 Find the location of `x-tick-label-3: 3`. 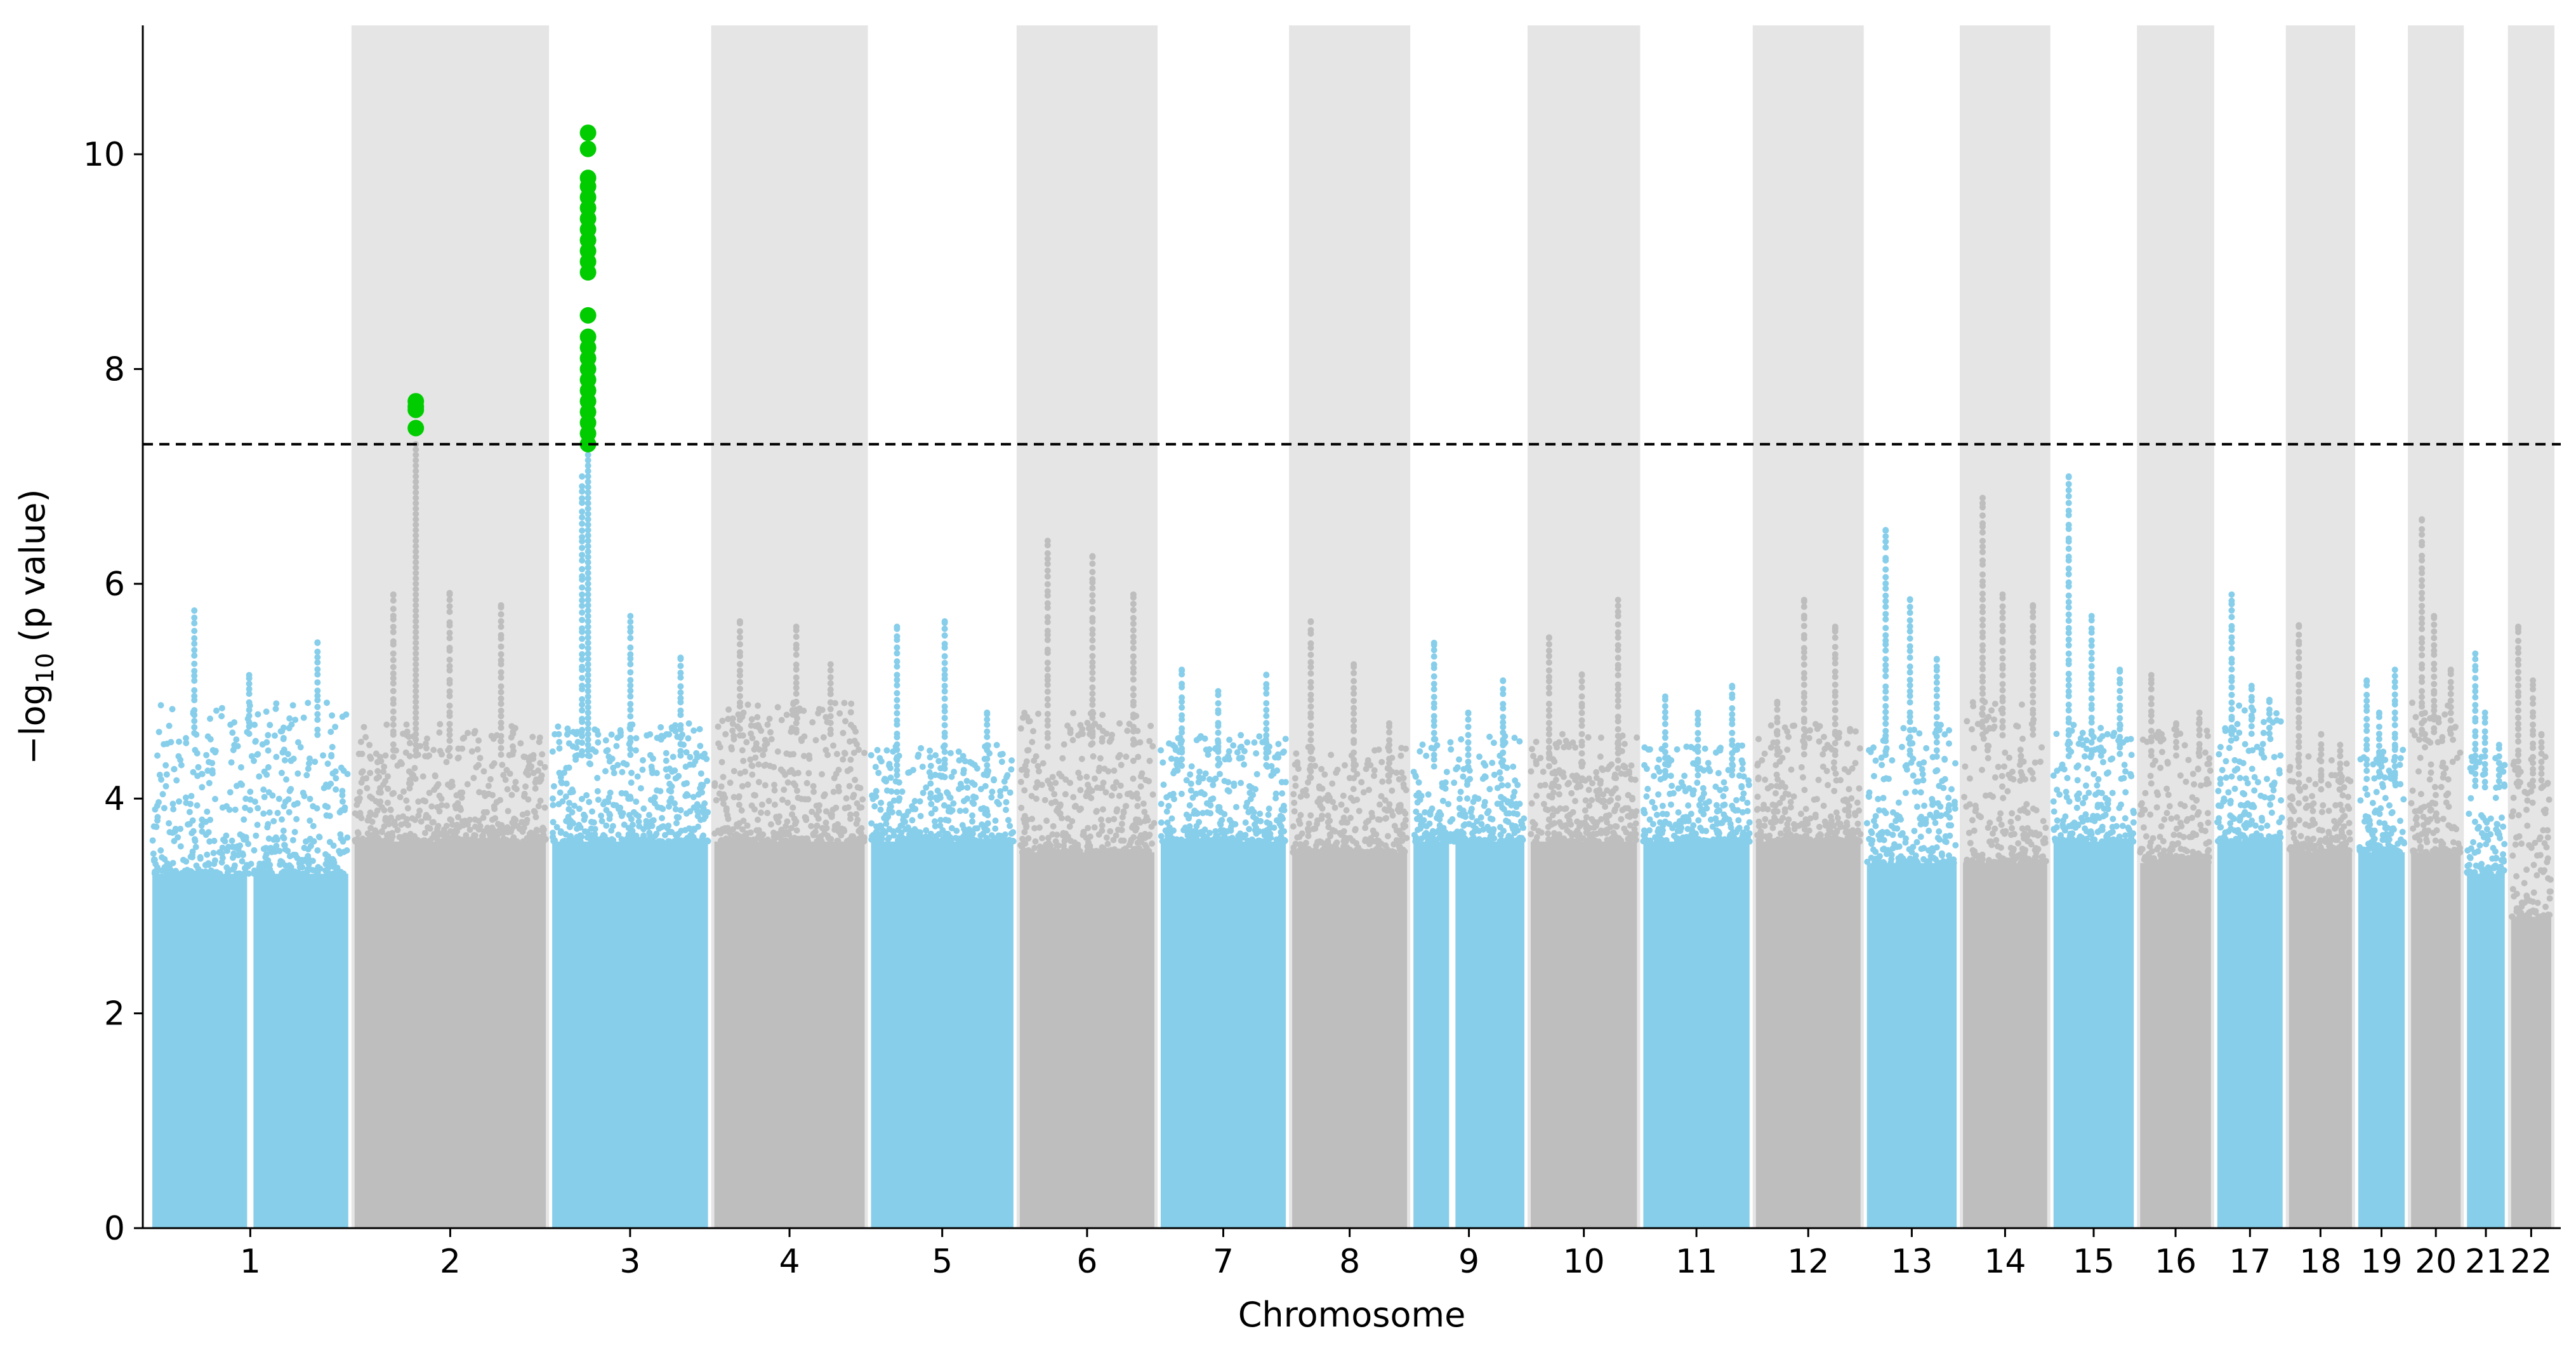

x-tick-label-3: 3 is located at coordinates (629, 1262).